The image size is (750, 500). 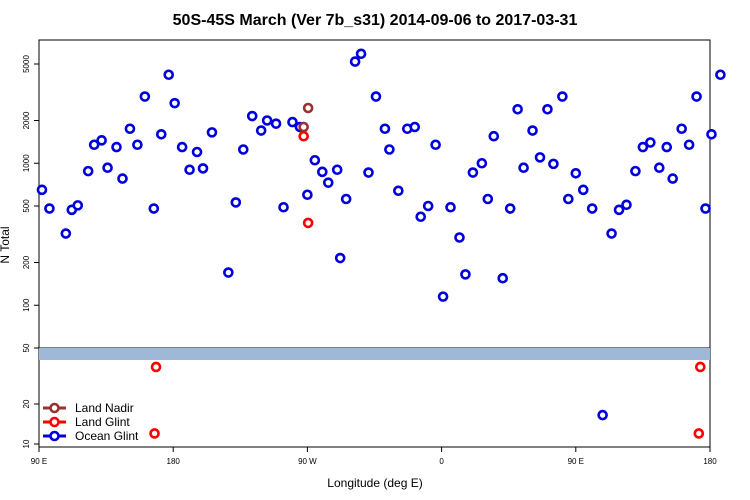 What do you see at coordinates (102, 422) in the screenshot?
I see `legend-label-land-glint: Land Glint` at bounding box center [102, 422].